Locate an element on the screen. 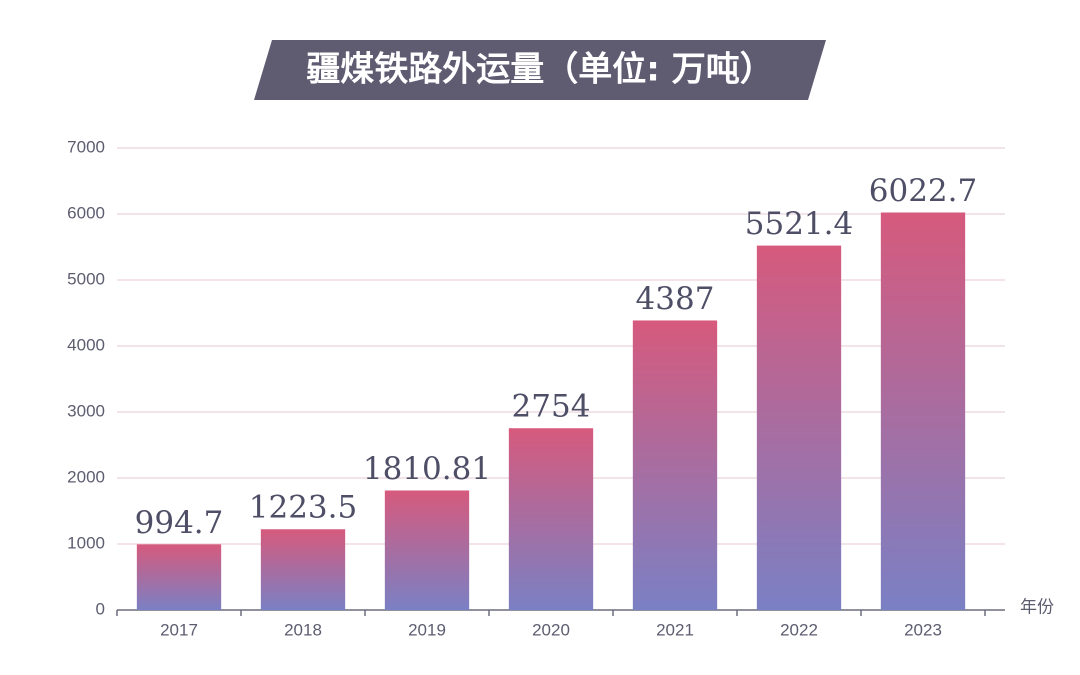 Image resolution: width=1080 pixels, height=675 pixels. x-tick-label: 2018 is located at coordinates (303, 629).